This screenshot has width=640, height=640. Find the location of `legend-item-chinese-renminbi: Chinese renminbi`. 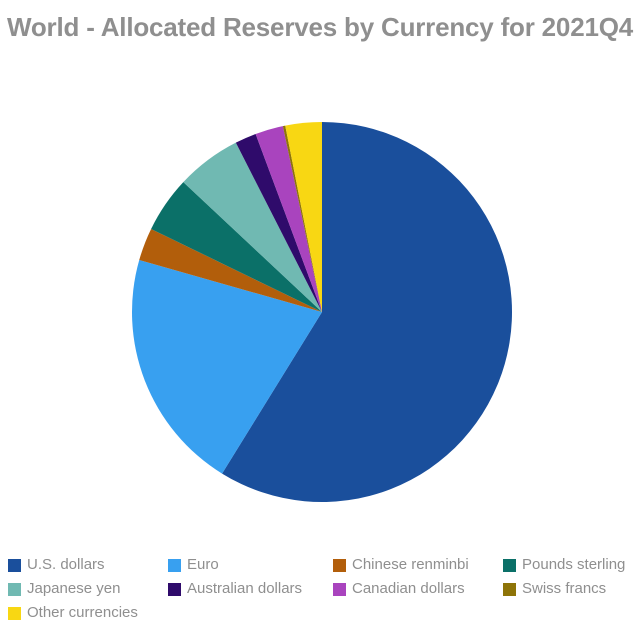

legend-item-chinese-renminbi: Chinese renminbi is located at coordinates (418, 565).